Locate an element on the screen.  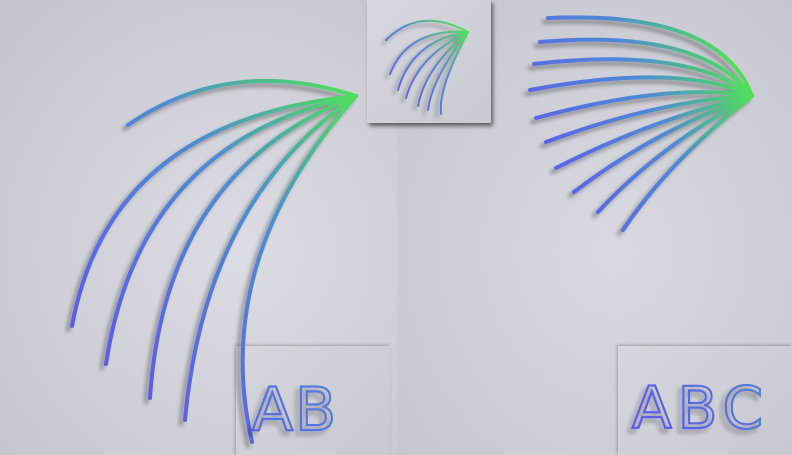
thumbnail-arc-fan is located at coordinates (427, 67).